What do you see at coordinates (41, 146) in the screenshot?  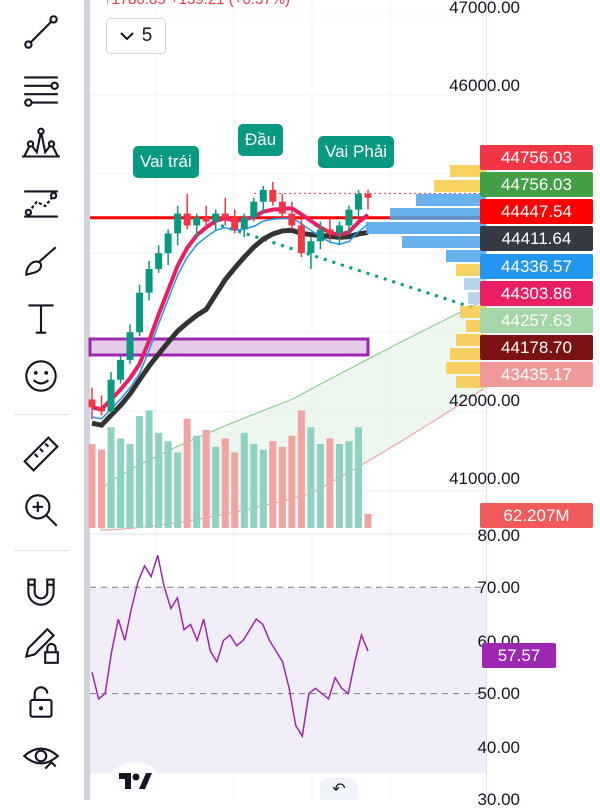 I see `pattern-tool` at bounding box center [41, 146].